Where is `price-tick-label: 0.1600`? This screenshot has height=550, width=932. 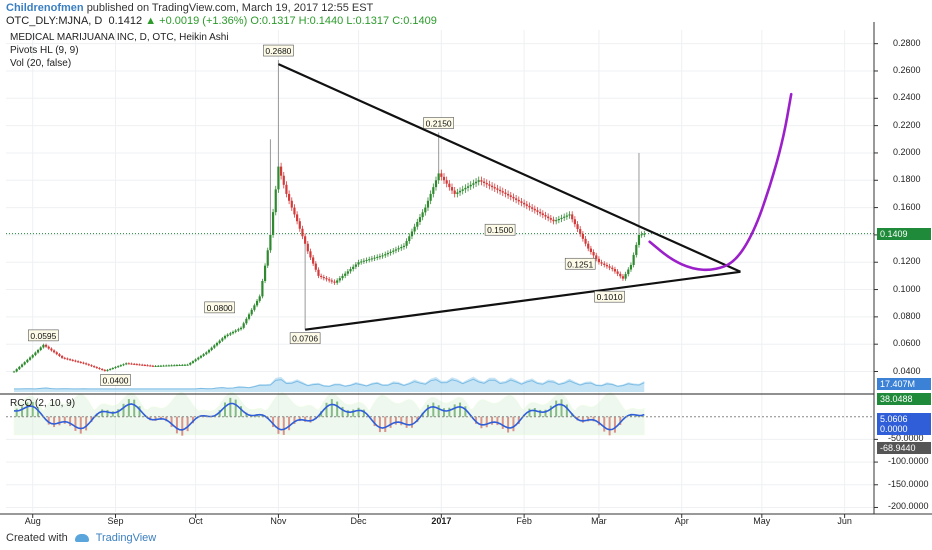 price-tick-label: 0.1600 is located at coordinates (907, 206).